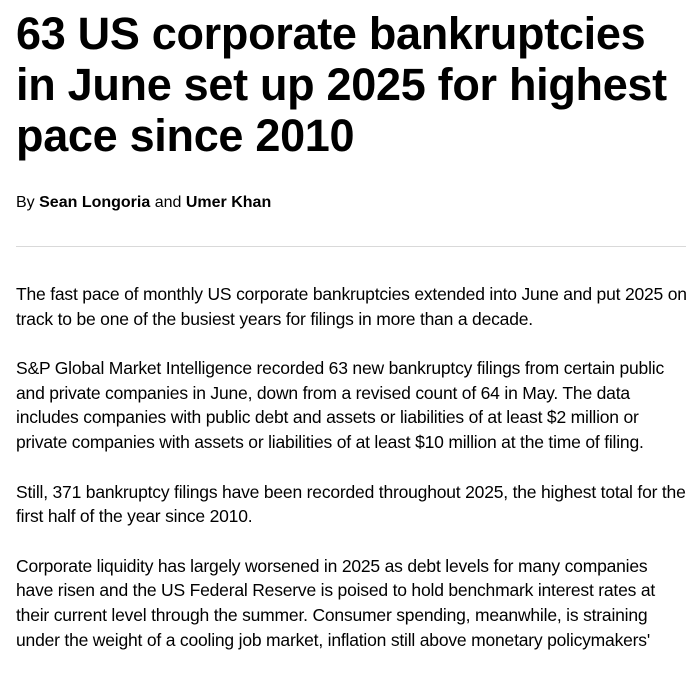 The width and height of the screenshot is (698, 687). Describe the element at coordinates (168, 202) in the screenshot. I see `byline-conjunction: and` at that location.